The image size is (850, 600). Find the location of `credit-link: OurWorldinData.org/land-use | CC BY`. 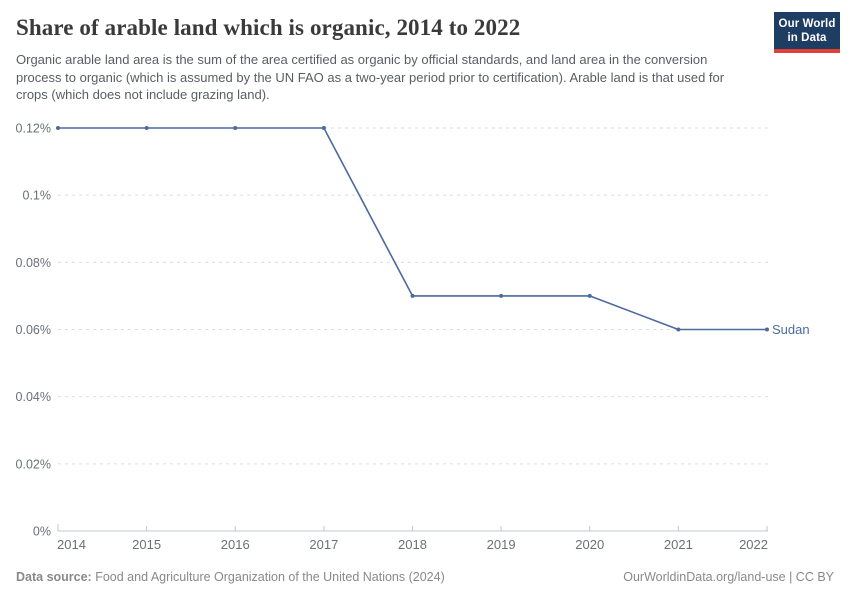

credit-link: OurWorldinData.org/land-use | CC BY is located at coordinates (728, 577).